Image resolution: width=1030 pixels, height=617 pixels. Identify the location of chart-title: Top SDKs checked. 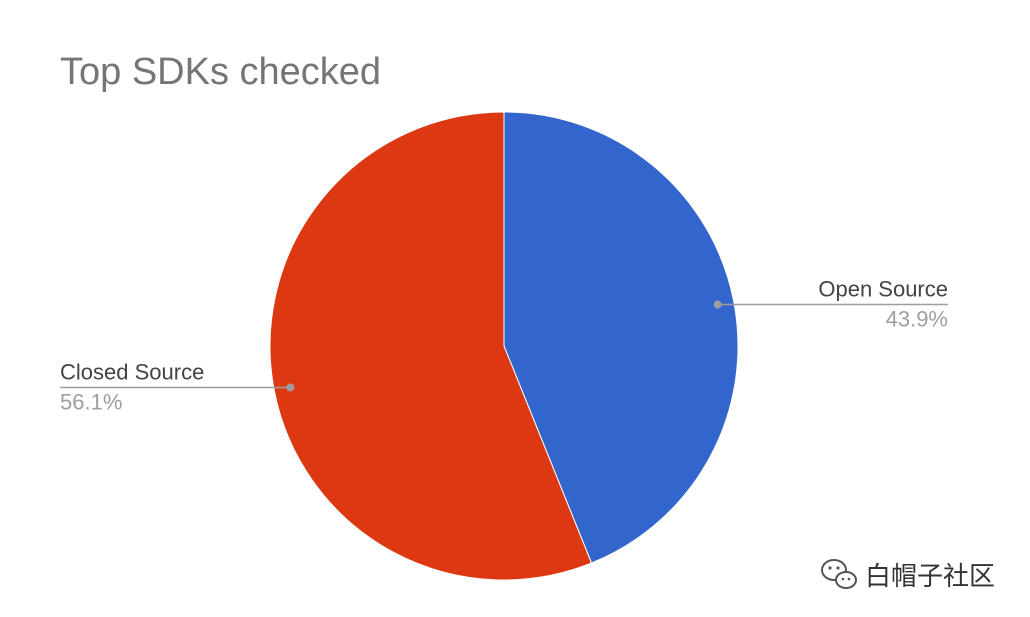
(220, 72).